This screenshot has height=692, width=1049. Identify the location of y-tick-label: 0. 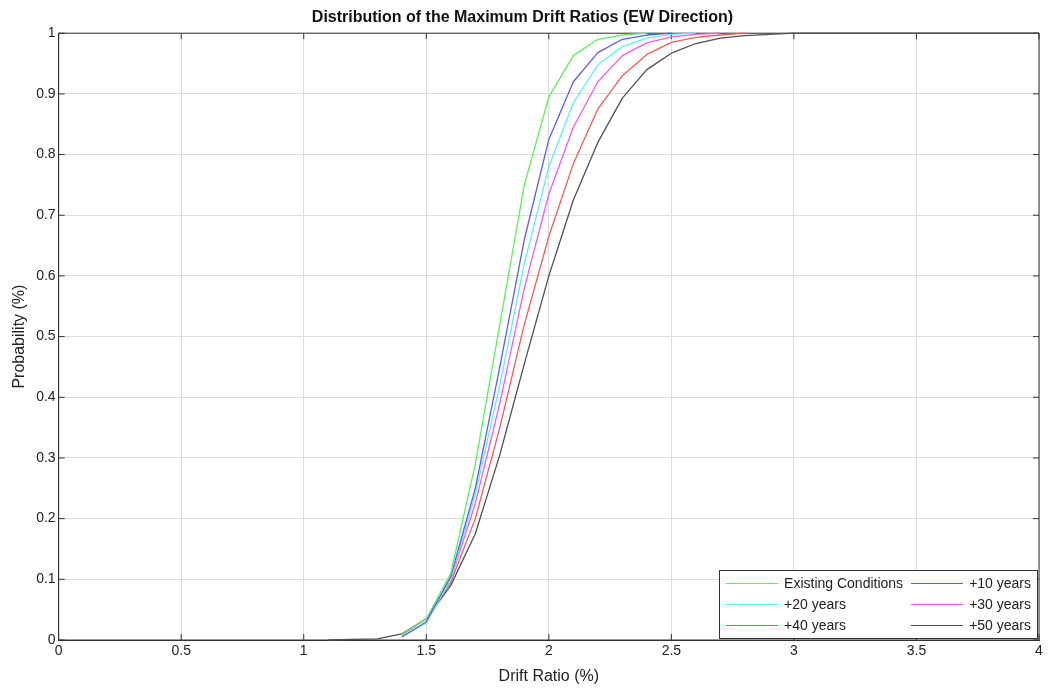
(51, 638).